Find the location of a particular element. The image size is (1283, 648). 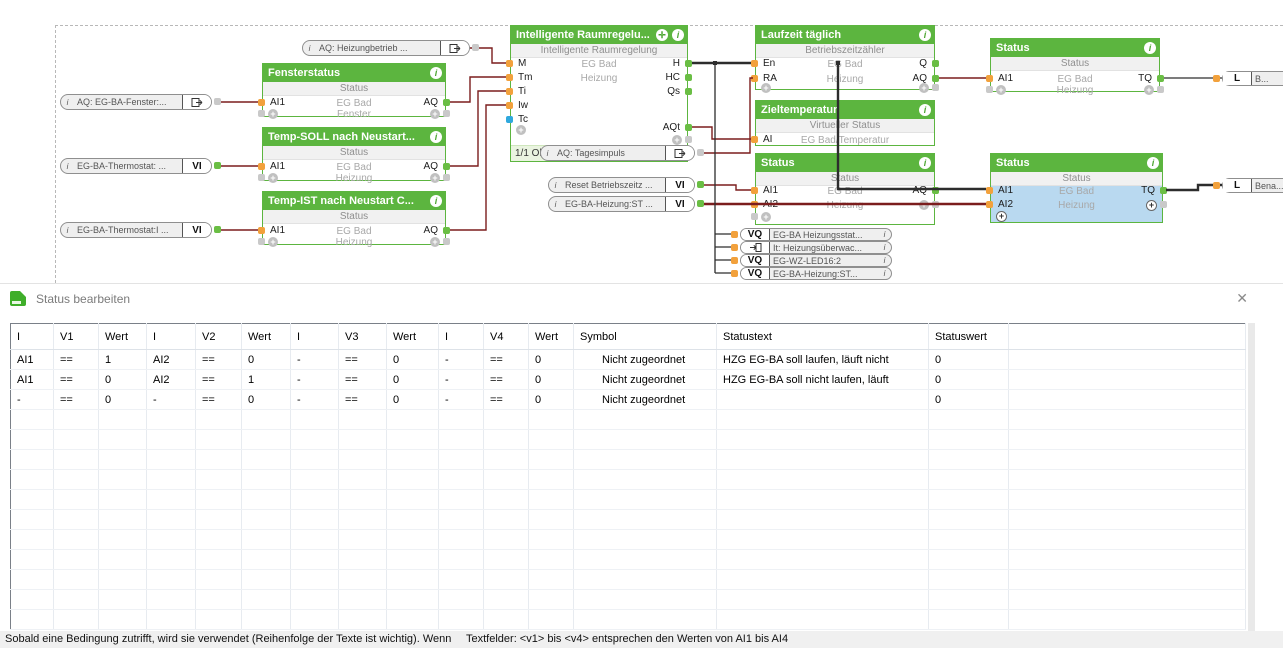

hc-connector is located at coordinates (688, 77).